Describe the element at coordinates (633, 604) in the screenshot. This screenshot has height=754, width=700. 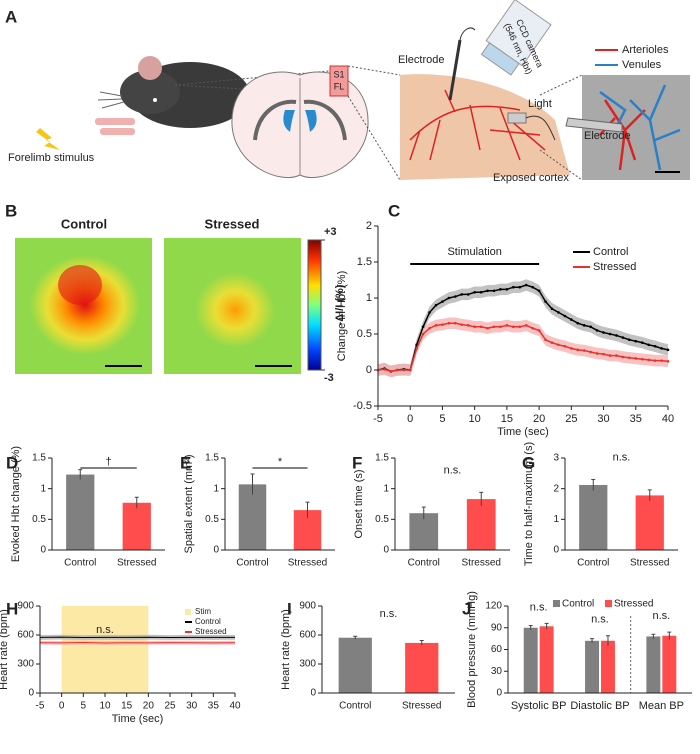
I see `legend-label: Stressed` at that location.